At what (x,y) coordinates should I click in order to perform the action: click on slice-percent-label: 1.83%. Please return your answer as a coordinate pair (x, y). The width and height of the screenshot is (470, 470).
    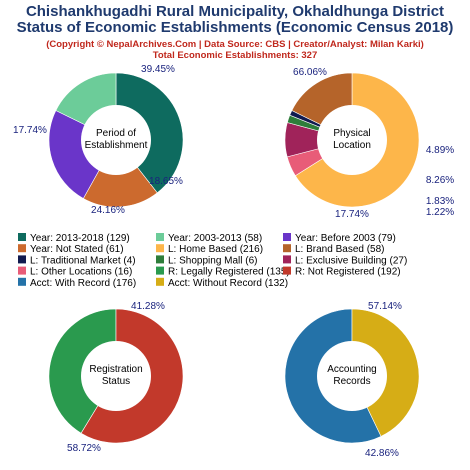
    Looking at the image, I should click on (440, 201).